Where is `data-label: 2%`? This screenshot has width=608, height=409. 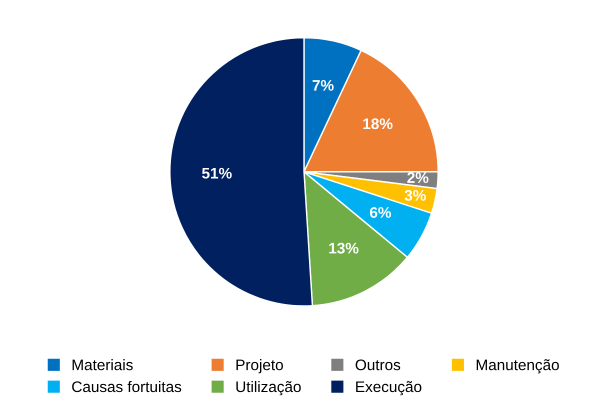 data-label: 2% is located at coordinates (417, 178).